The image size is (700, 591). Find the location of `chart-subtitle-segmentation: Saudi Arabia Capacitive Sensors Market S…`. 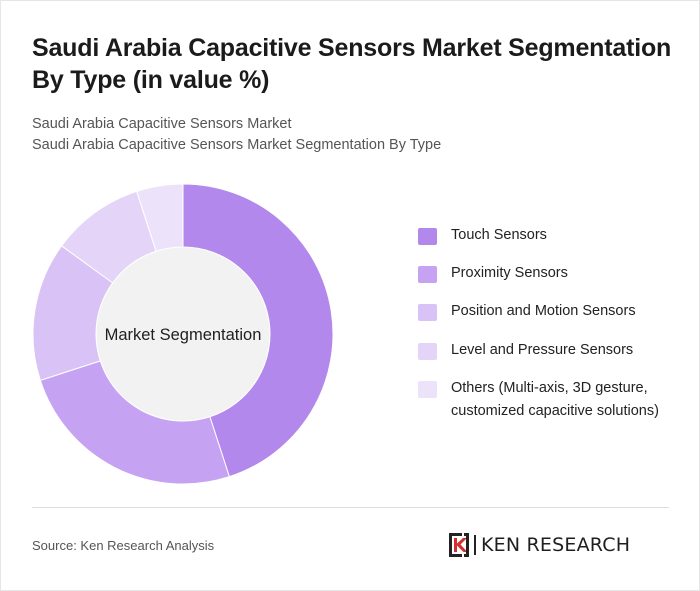

chart-subtitle-segmentation: Saudi Arabia Capacitive Sensors Market S… is located at coordinates (237, 145).